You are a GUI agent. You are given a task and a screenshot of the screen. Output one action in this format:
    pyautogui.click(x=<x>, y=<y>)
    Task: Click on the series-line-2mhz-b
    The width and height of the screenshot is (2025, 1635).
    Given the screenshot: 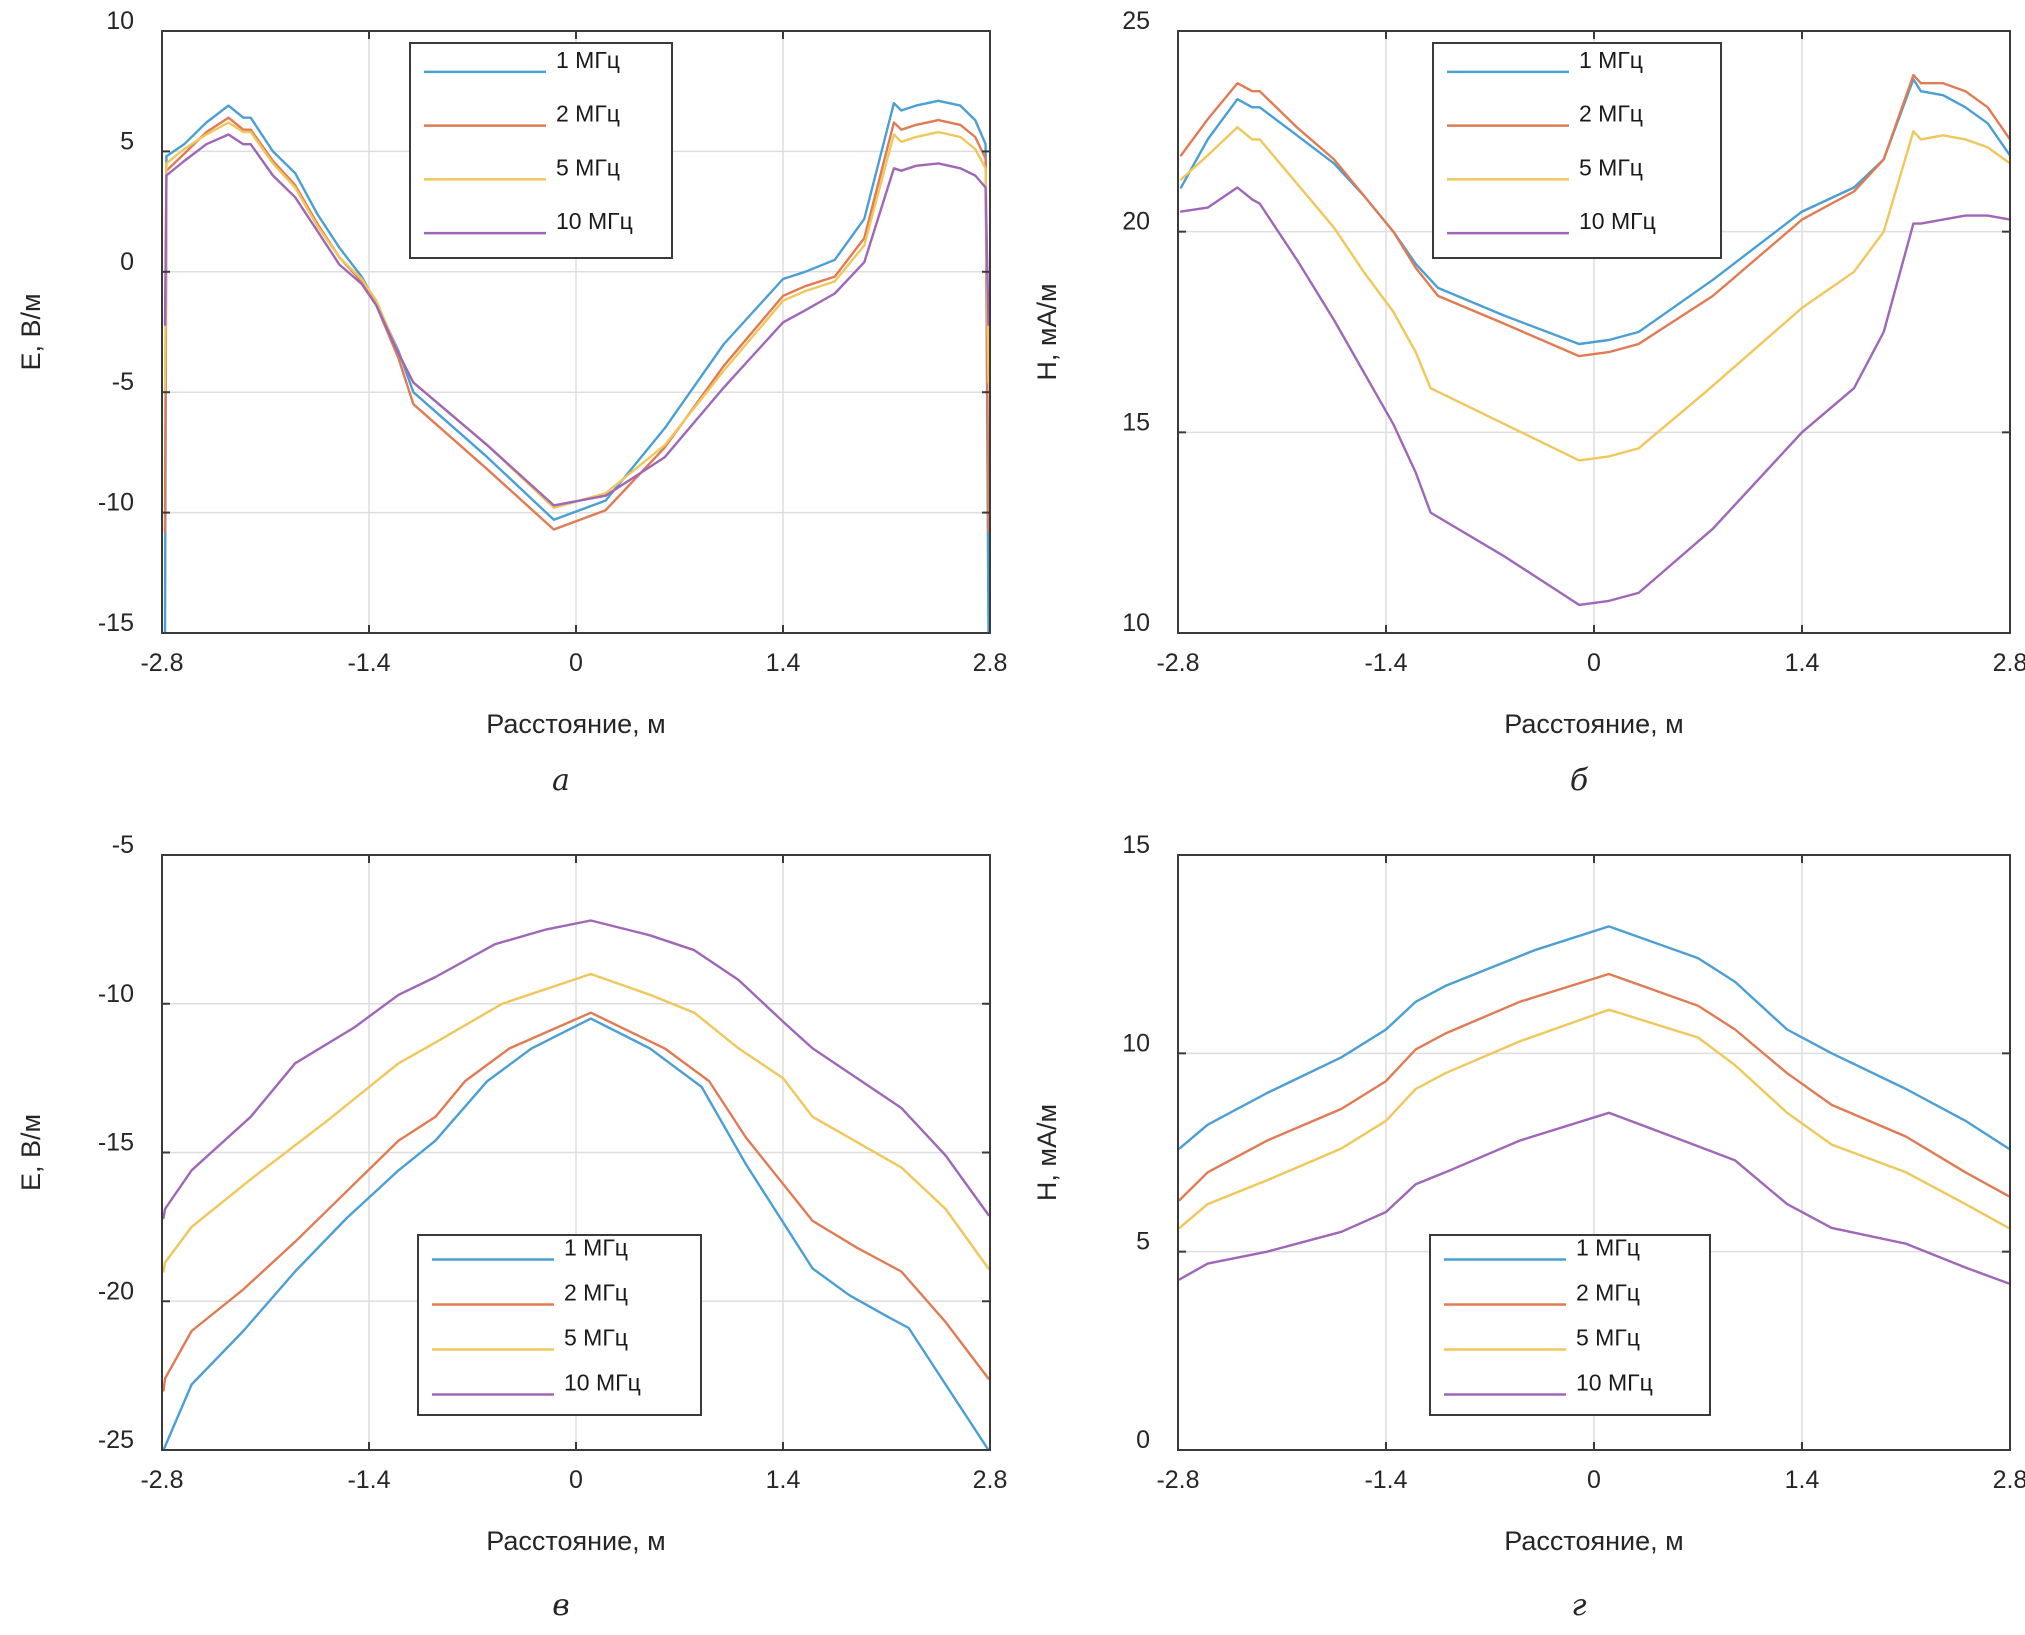 What is the action you would take?
    pyautogui.click(x=1595, y=215)
    